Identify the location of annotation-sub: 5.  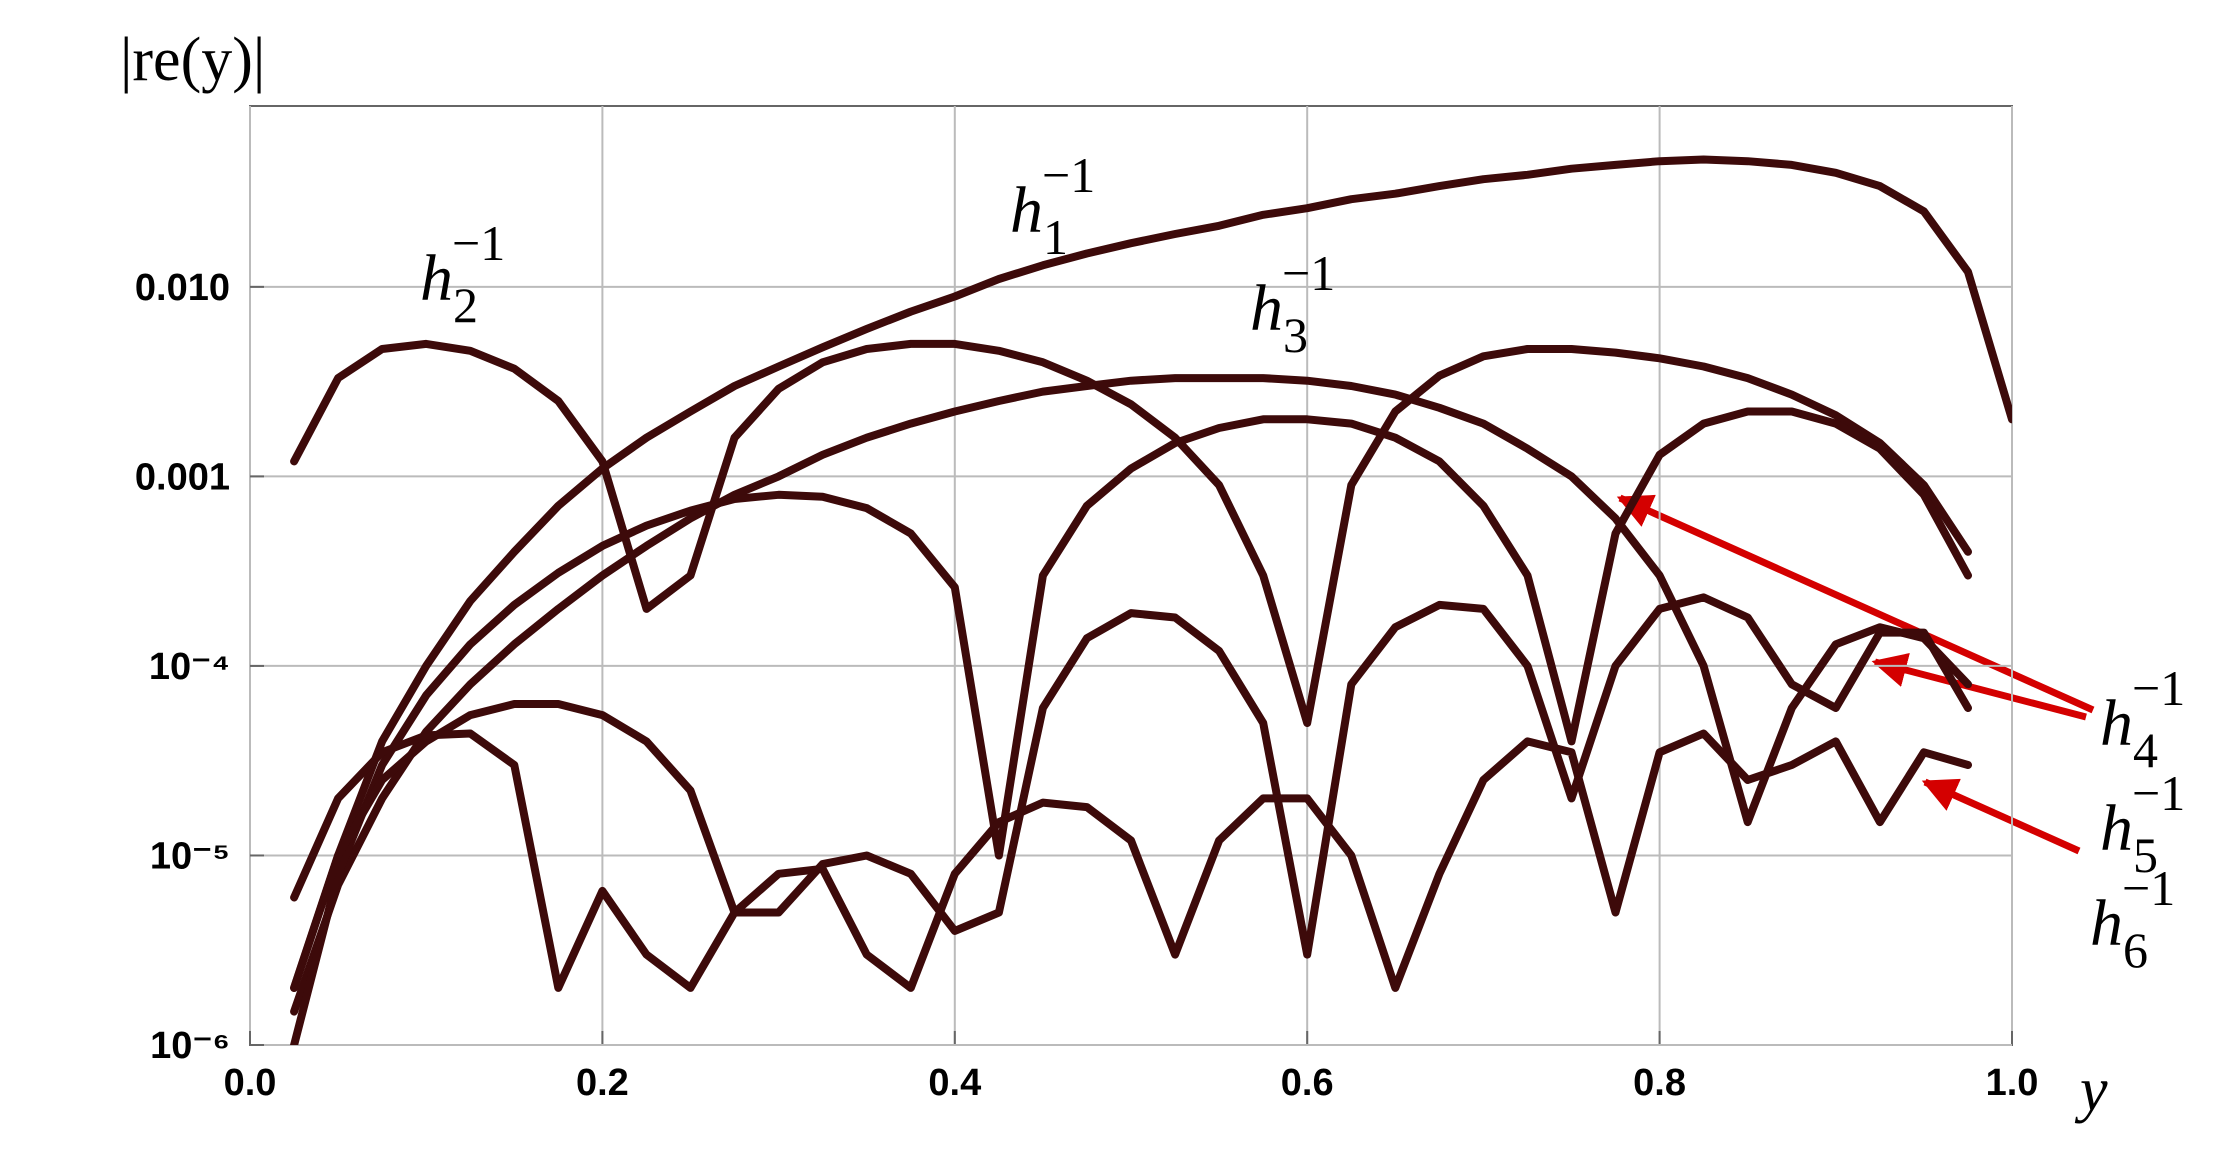
(2145, 855).